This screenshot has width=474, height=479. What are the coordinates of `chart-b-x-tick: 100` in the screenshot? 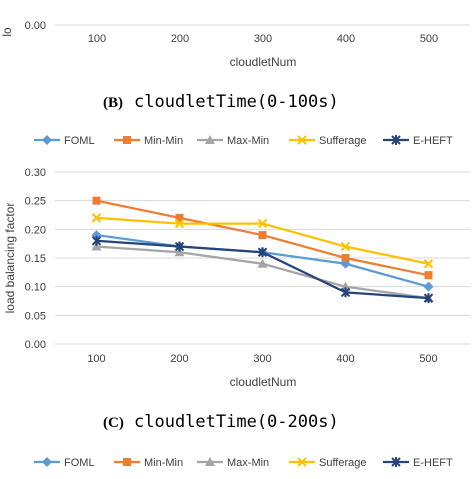 It's located at (97, 39).